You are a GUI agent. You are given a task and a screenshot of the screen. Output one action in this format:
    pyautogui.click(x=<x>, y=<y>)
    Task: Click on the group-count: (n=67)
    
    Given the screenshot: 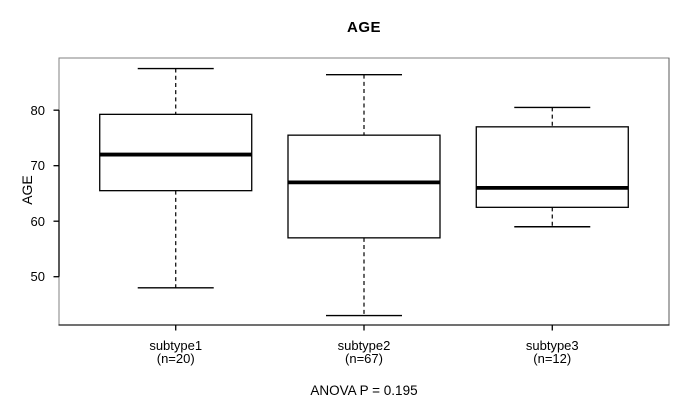 What is the action you would take?
    pyautogui.click(x=364, y=358)
    